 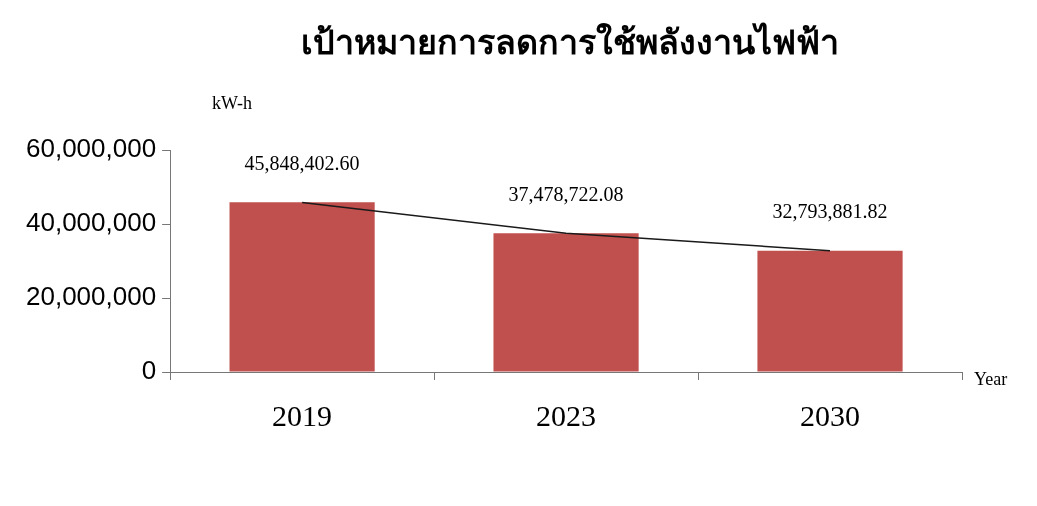 What do you see at coordinates (566, 193) in the screenshot?
I see `data-label: 37,478,722.08` at bounding box center [566, 193].